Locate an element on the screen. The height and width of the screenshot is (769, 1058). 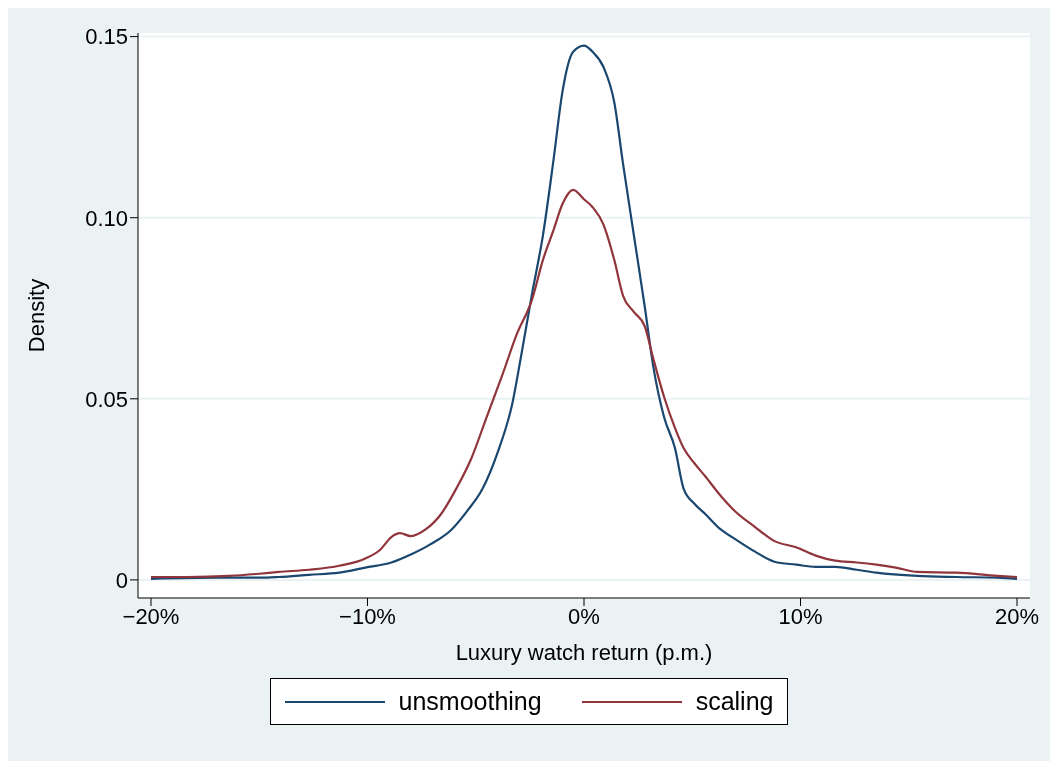
x-axis-title: Luxury watch return (p.m.) is located at coordinates (584, 652).